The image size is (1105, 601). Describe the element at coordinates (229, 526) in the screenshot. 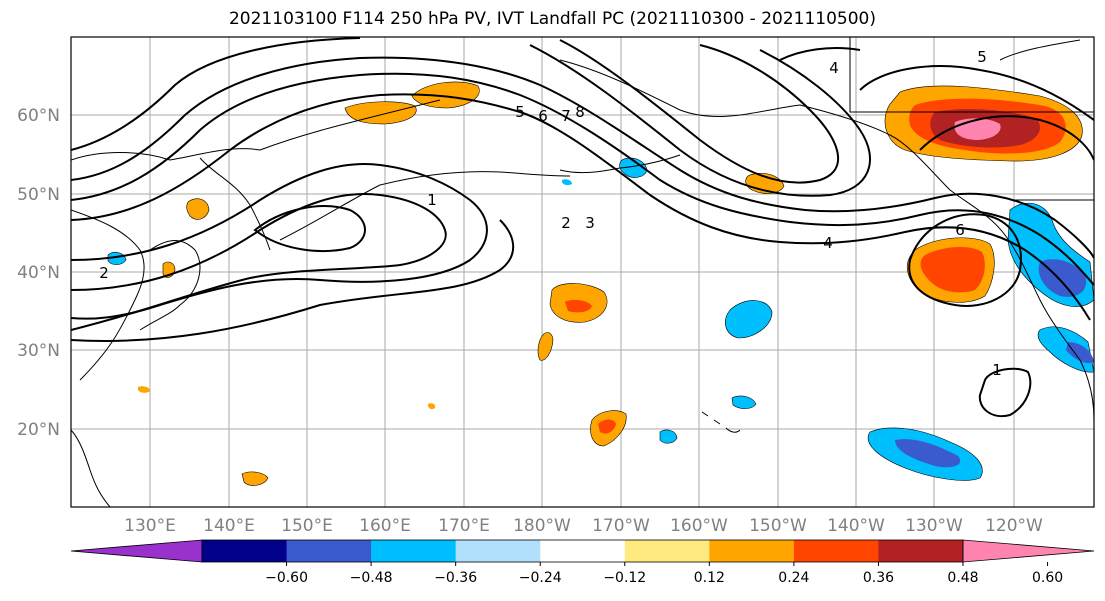

I see `lon-tick-label: 140°E` at that location.